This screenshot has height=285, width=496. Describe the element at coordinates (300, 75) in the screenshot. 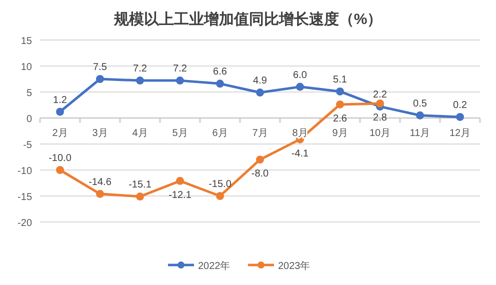

I see `data-label: 6.0` at that location.